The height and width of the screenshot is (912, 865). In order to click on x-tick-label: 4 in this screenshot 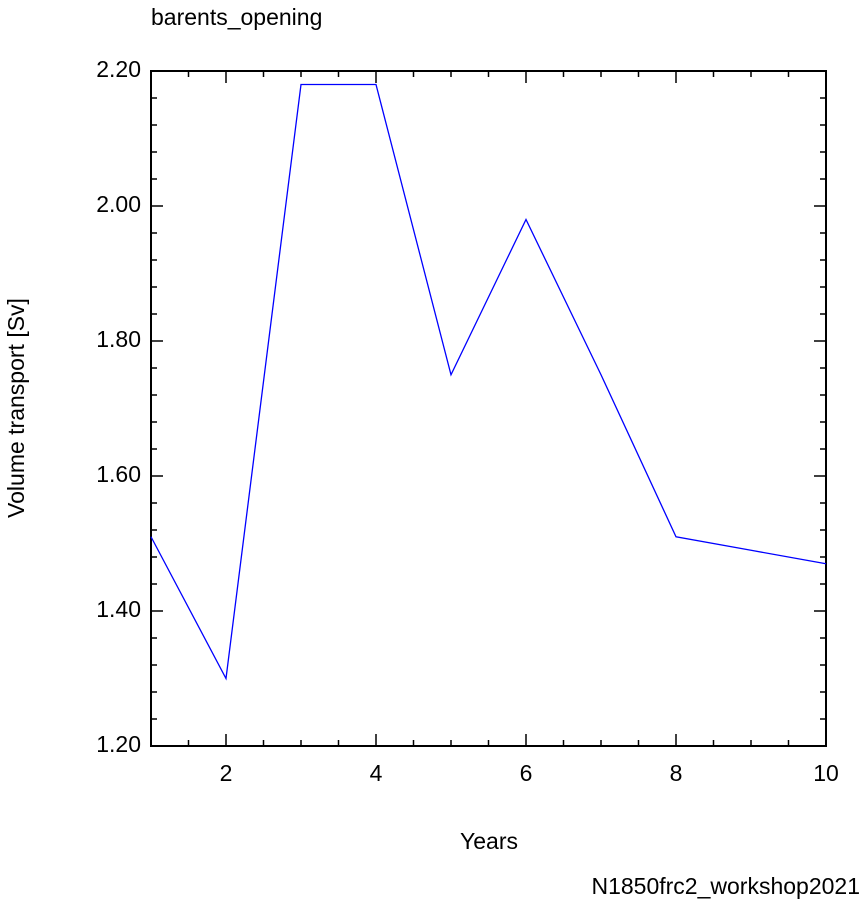, I will do `click(376, 773)`.